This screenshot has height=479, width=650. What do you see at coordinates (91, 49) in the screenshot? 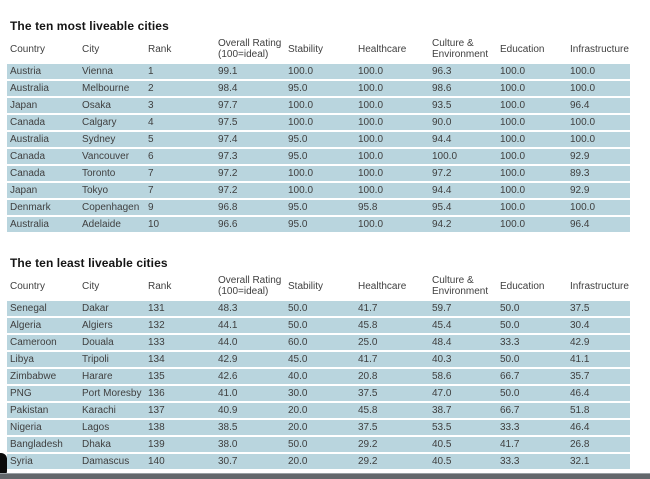
I see `column-header: City` at bounding box center [91, 49].